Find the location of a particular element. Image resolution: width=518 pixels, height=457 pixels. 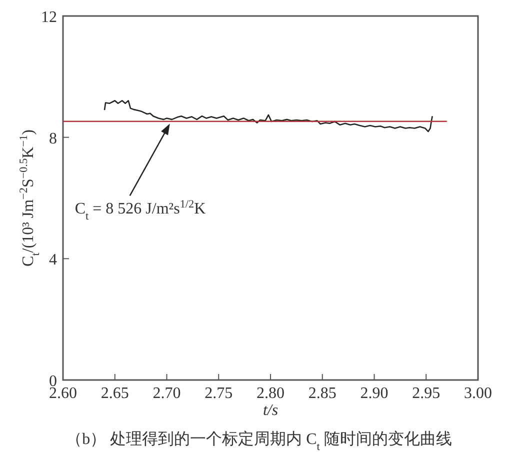

line-series is located at coordinates (268, 116).